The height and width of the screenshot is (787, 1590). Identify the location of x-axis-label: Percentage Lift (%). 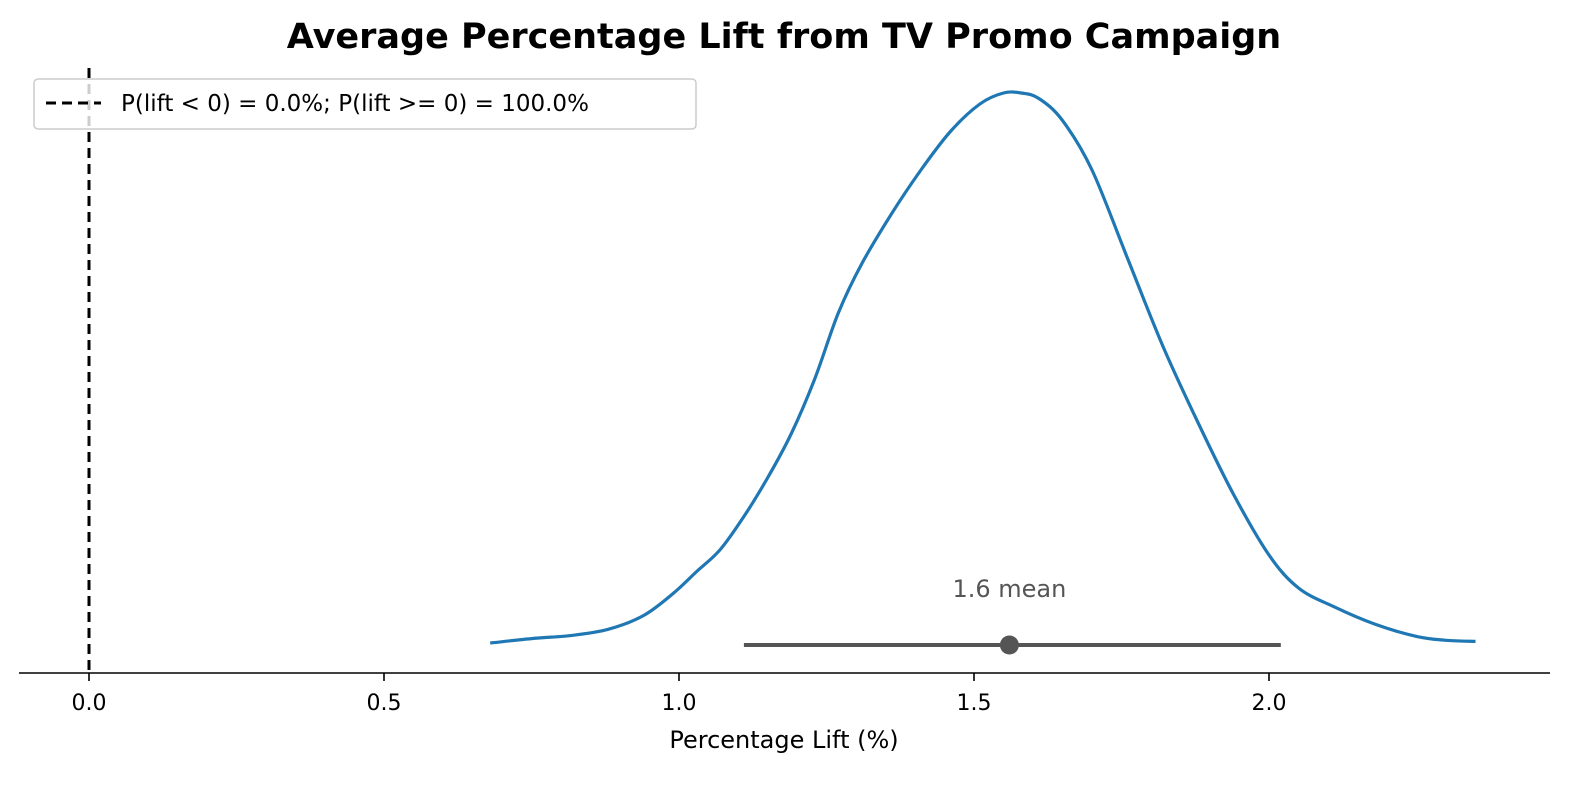
(783, 740).